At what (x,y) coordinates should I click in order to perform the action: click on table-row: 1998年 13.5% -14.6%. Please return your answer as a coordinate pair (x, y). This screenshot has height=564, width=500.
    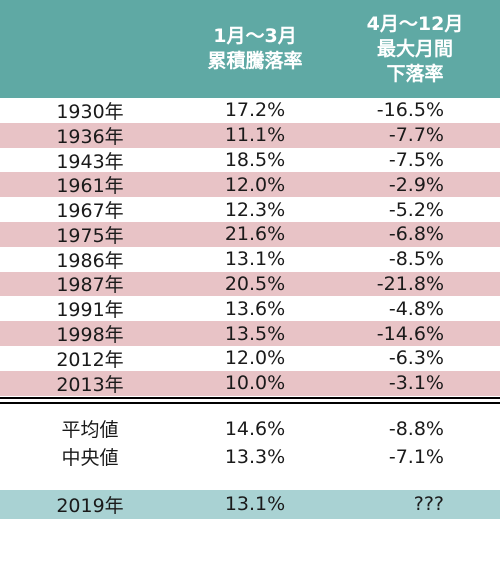
    Looking at the image, I should click on (250, 333).